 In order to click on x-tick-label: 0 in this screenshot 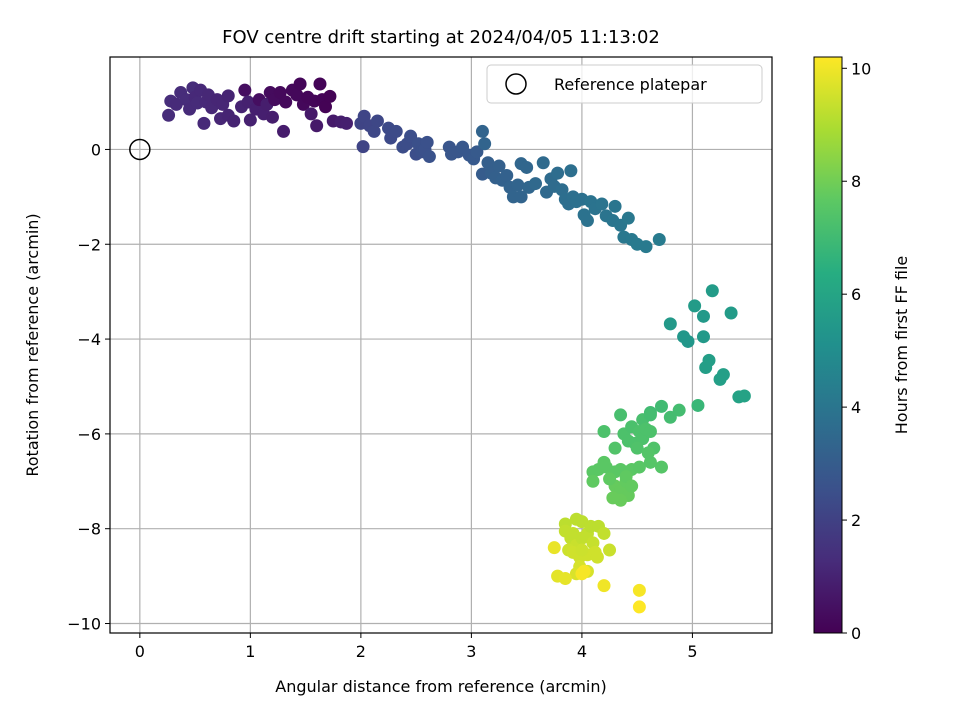, I will do `click(140, 651)`.